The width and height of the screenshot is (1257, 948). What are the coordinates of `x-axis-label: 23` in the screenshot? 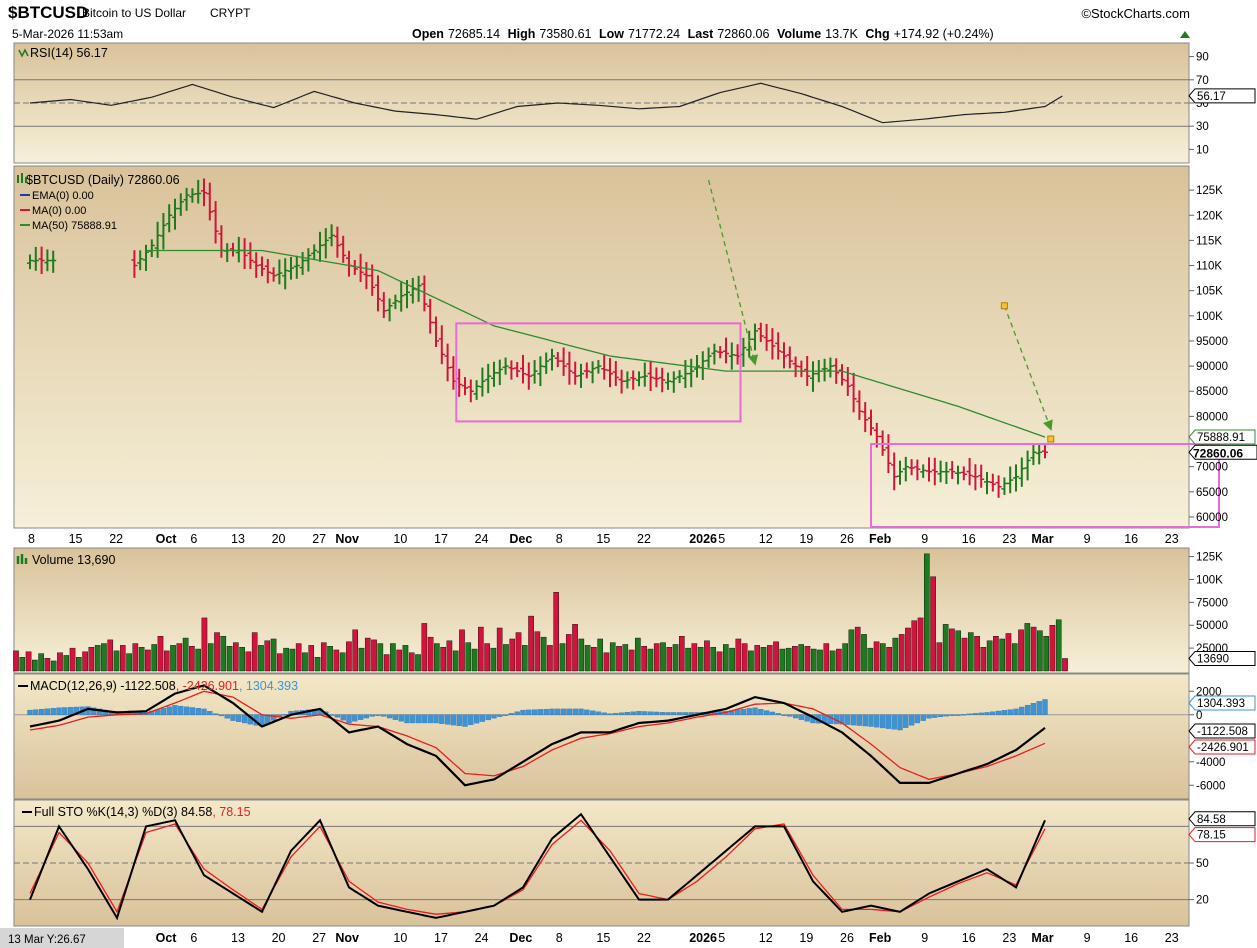 It's located at (1009, 938).